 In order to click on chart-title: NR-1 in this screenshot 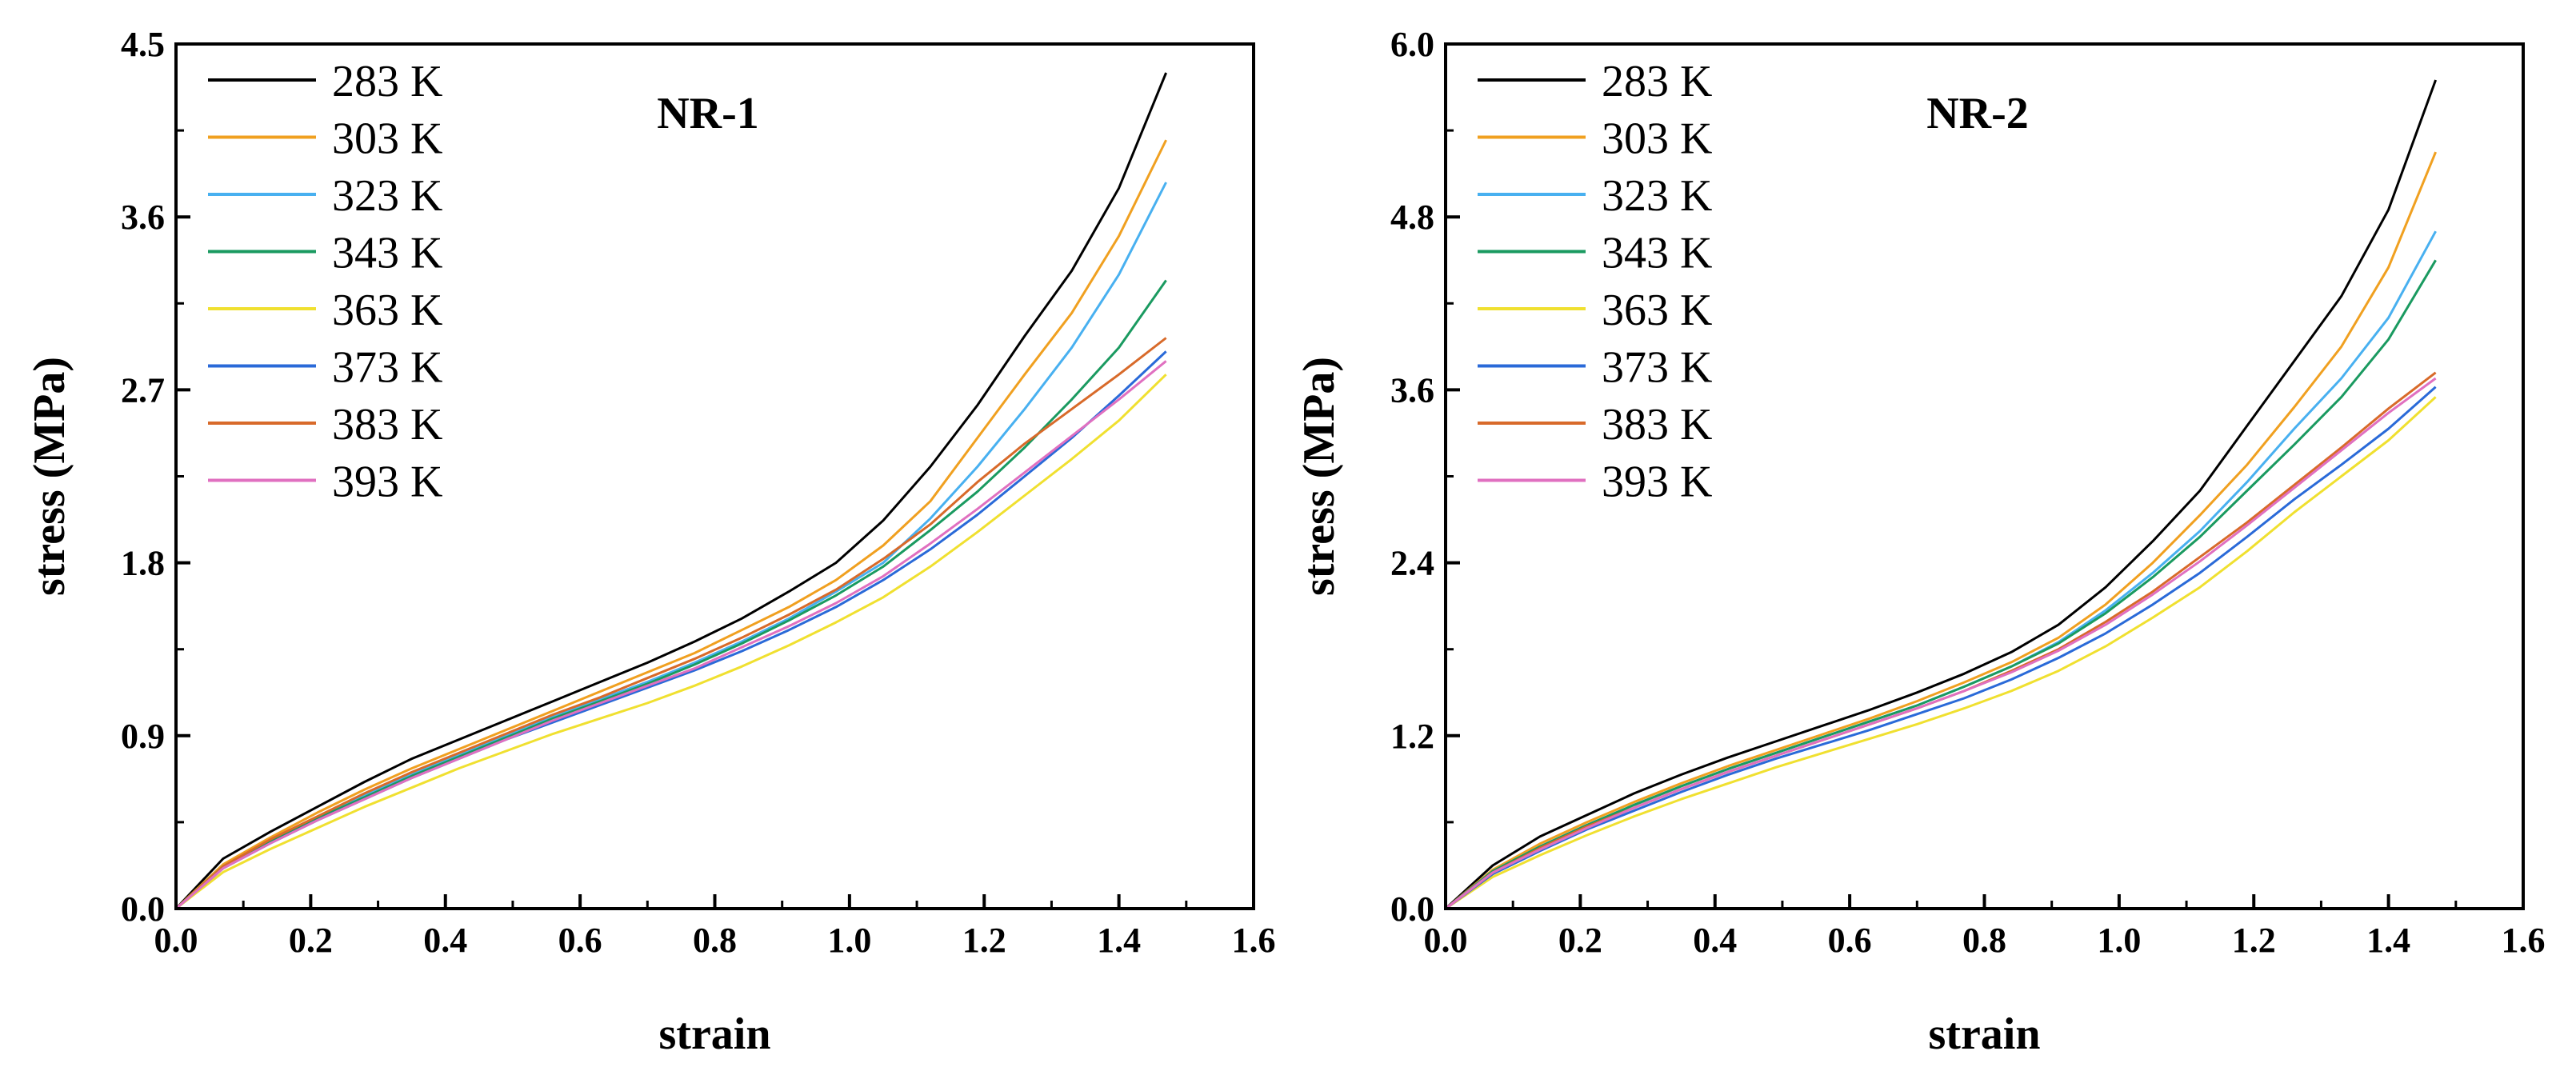, I will do `click(708, 113)`.